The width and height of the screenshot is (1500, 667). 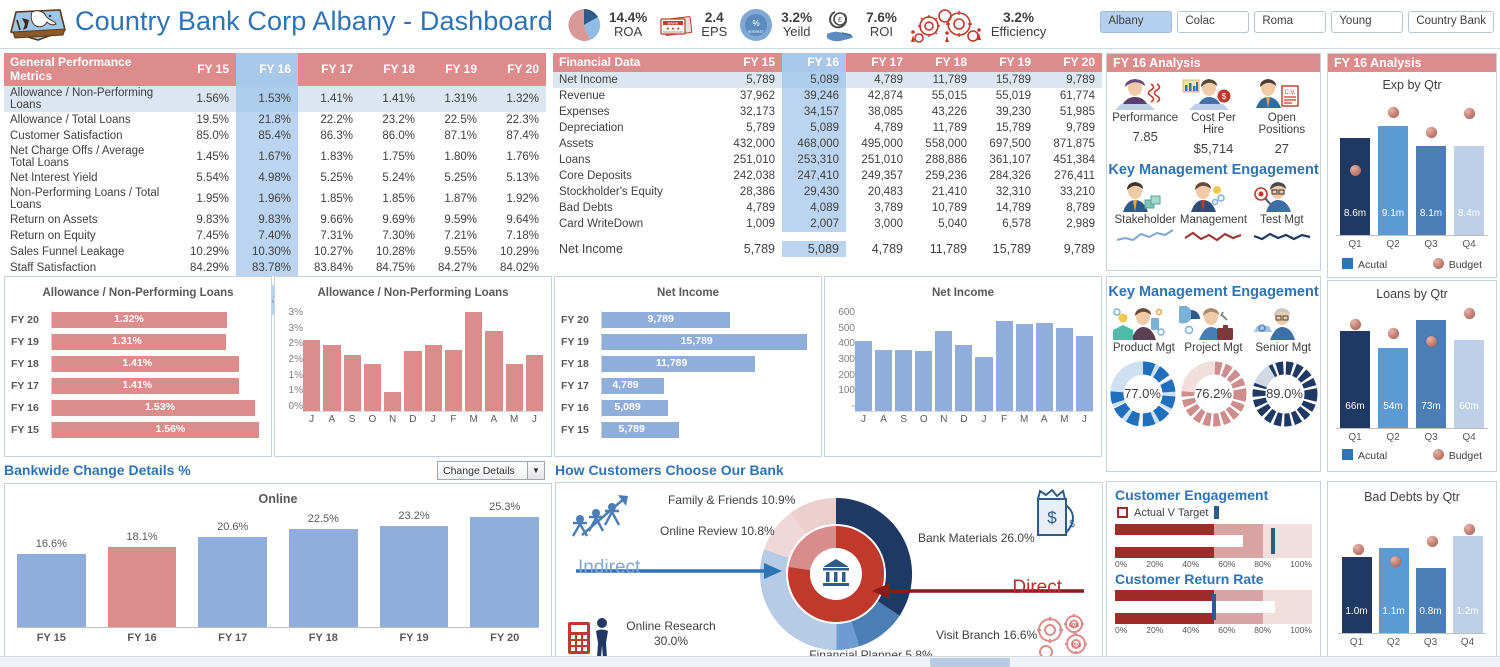 I want to click on branch-slicer-group: Albany Colac Roma Young Country Bank, so click(x=1297, y=22).